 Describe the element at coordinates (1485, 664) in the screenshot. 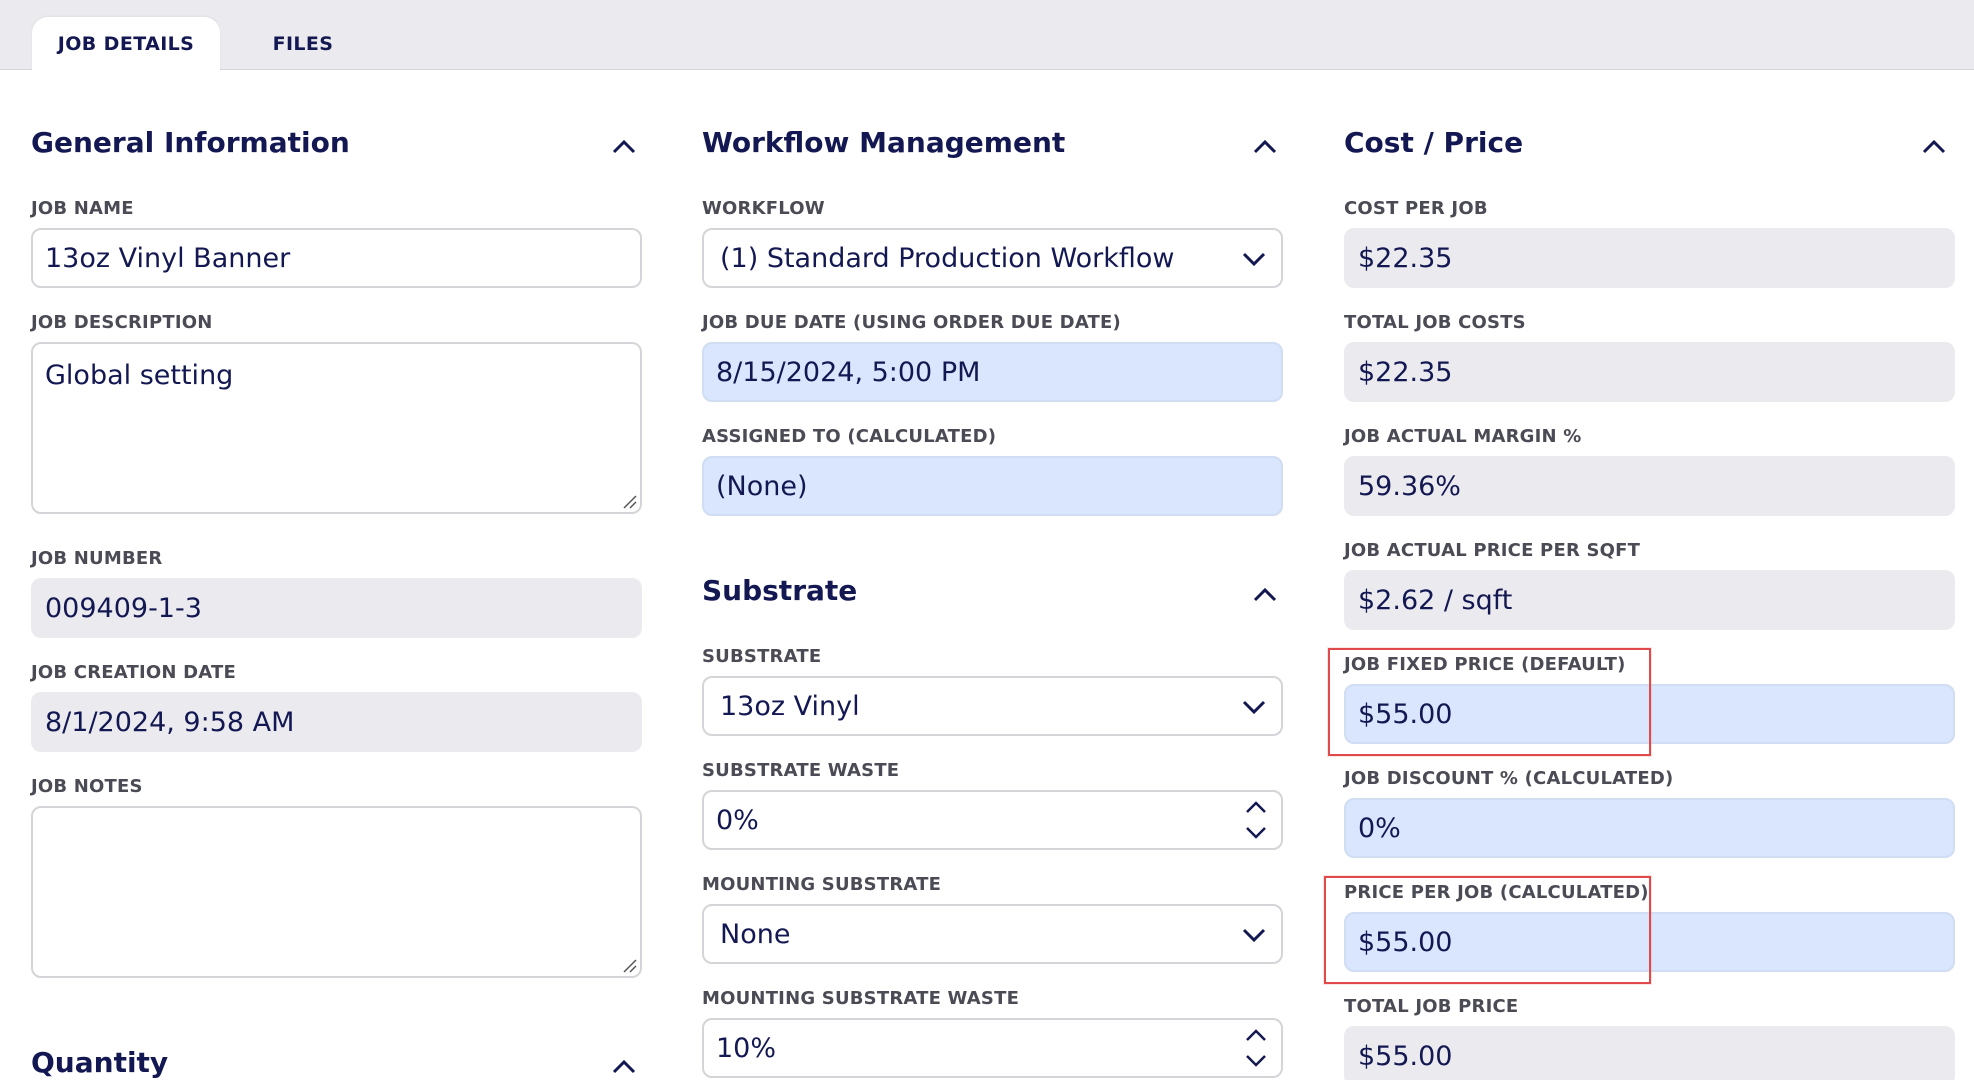

I see `job-fixed-price-label: JOB FIXED PRICE (DEFAULT)` at that location.